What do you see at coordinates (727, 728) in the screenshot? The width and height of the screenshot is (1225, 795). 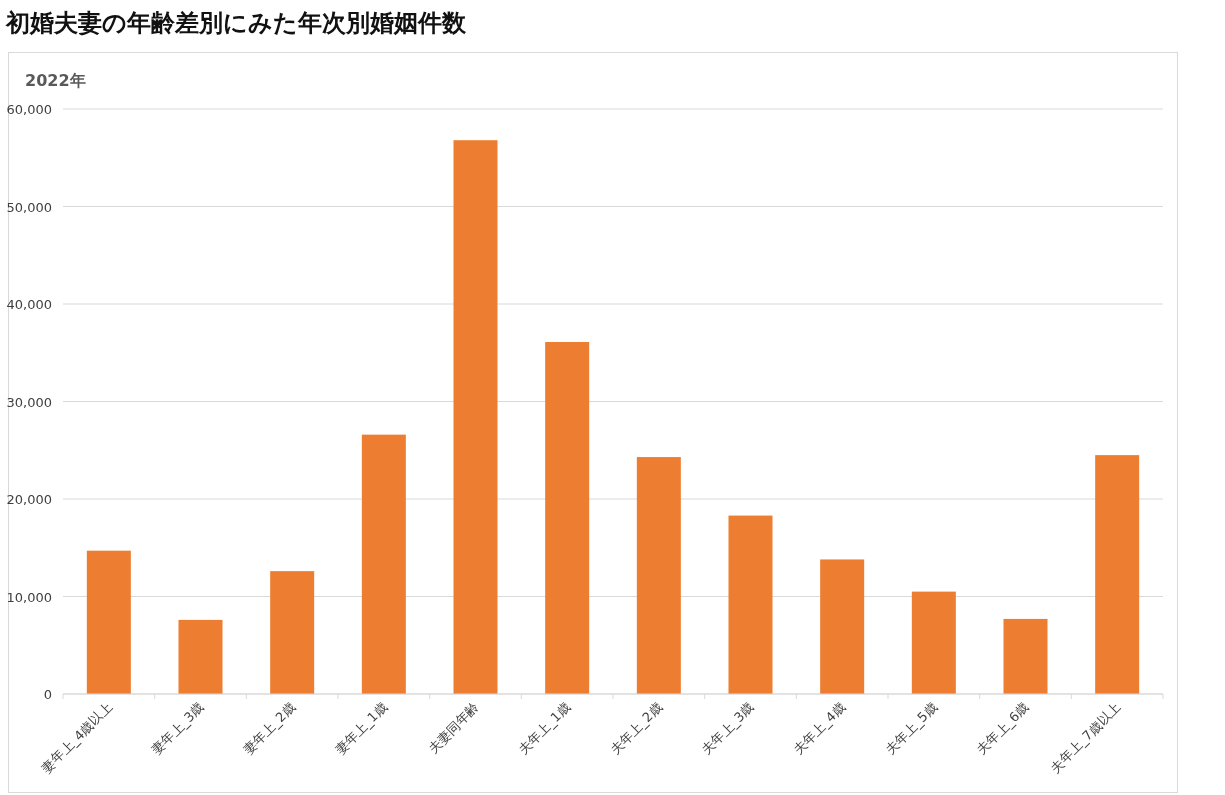 I see `x-tick-label: 夫年上_3歳` at bounding box center [727, 728].